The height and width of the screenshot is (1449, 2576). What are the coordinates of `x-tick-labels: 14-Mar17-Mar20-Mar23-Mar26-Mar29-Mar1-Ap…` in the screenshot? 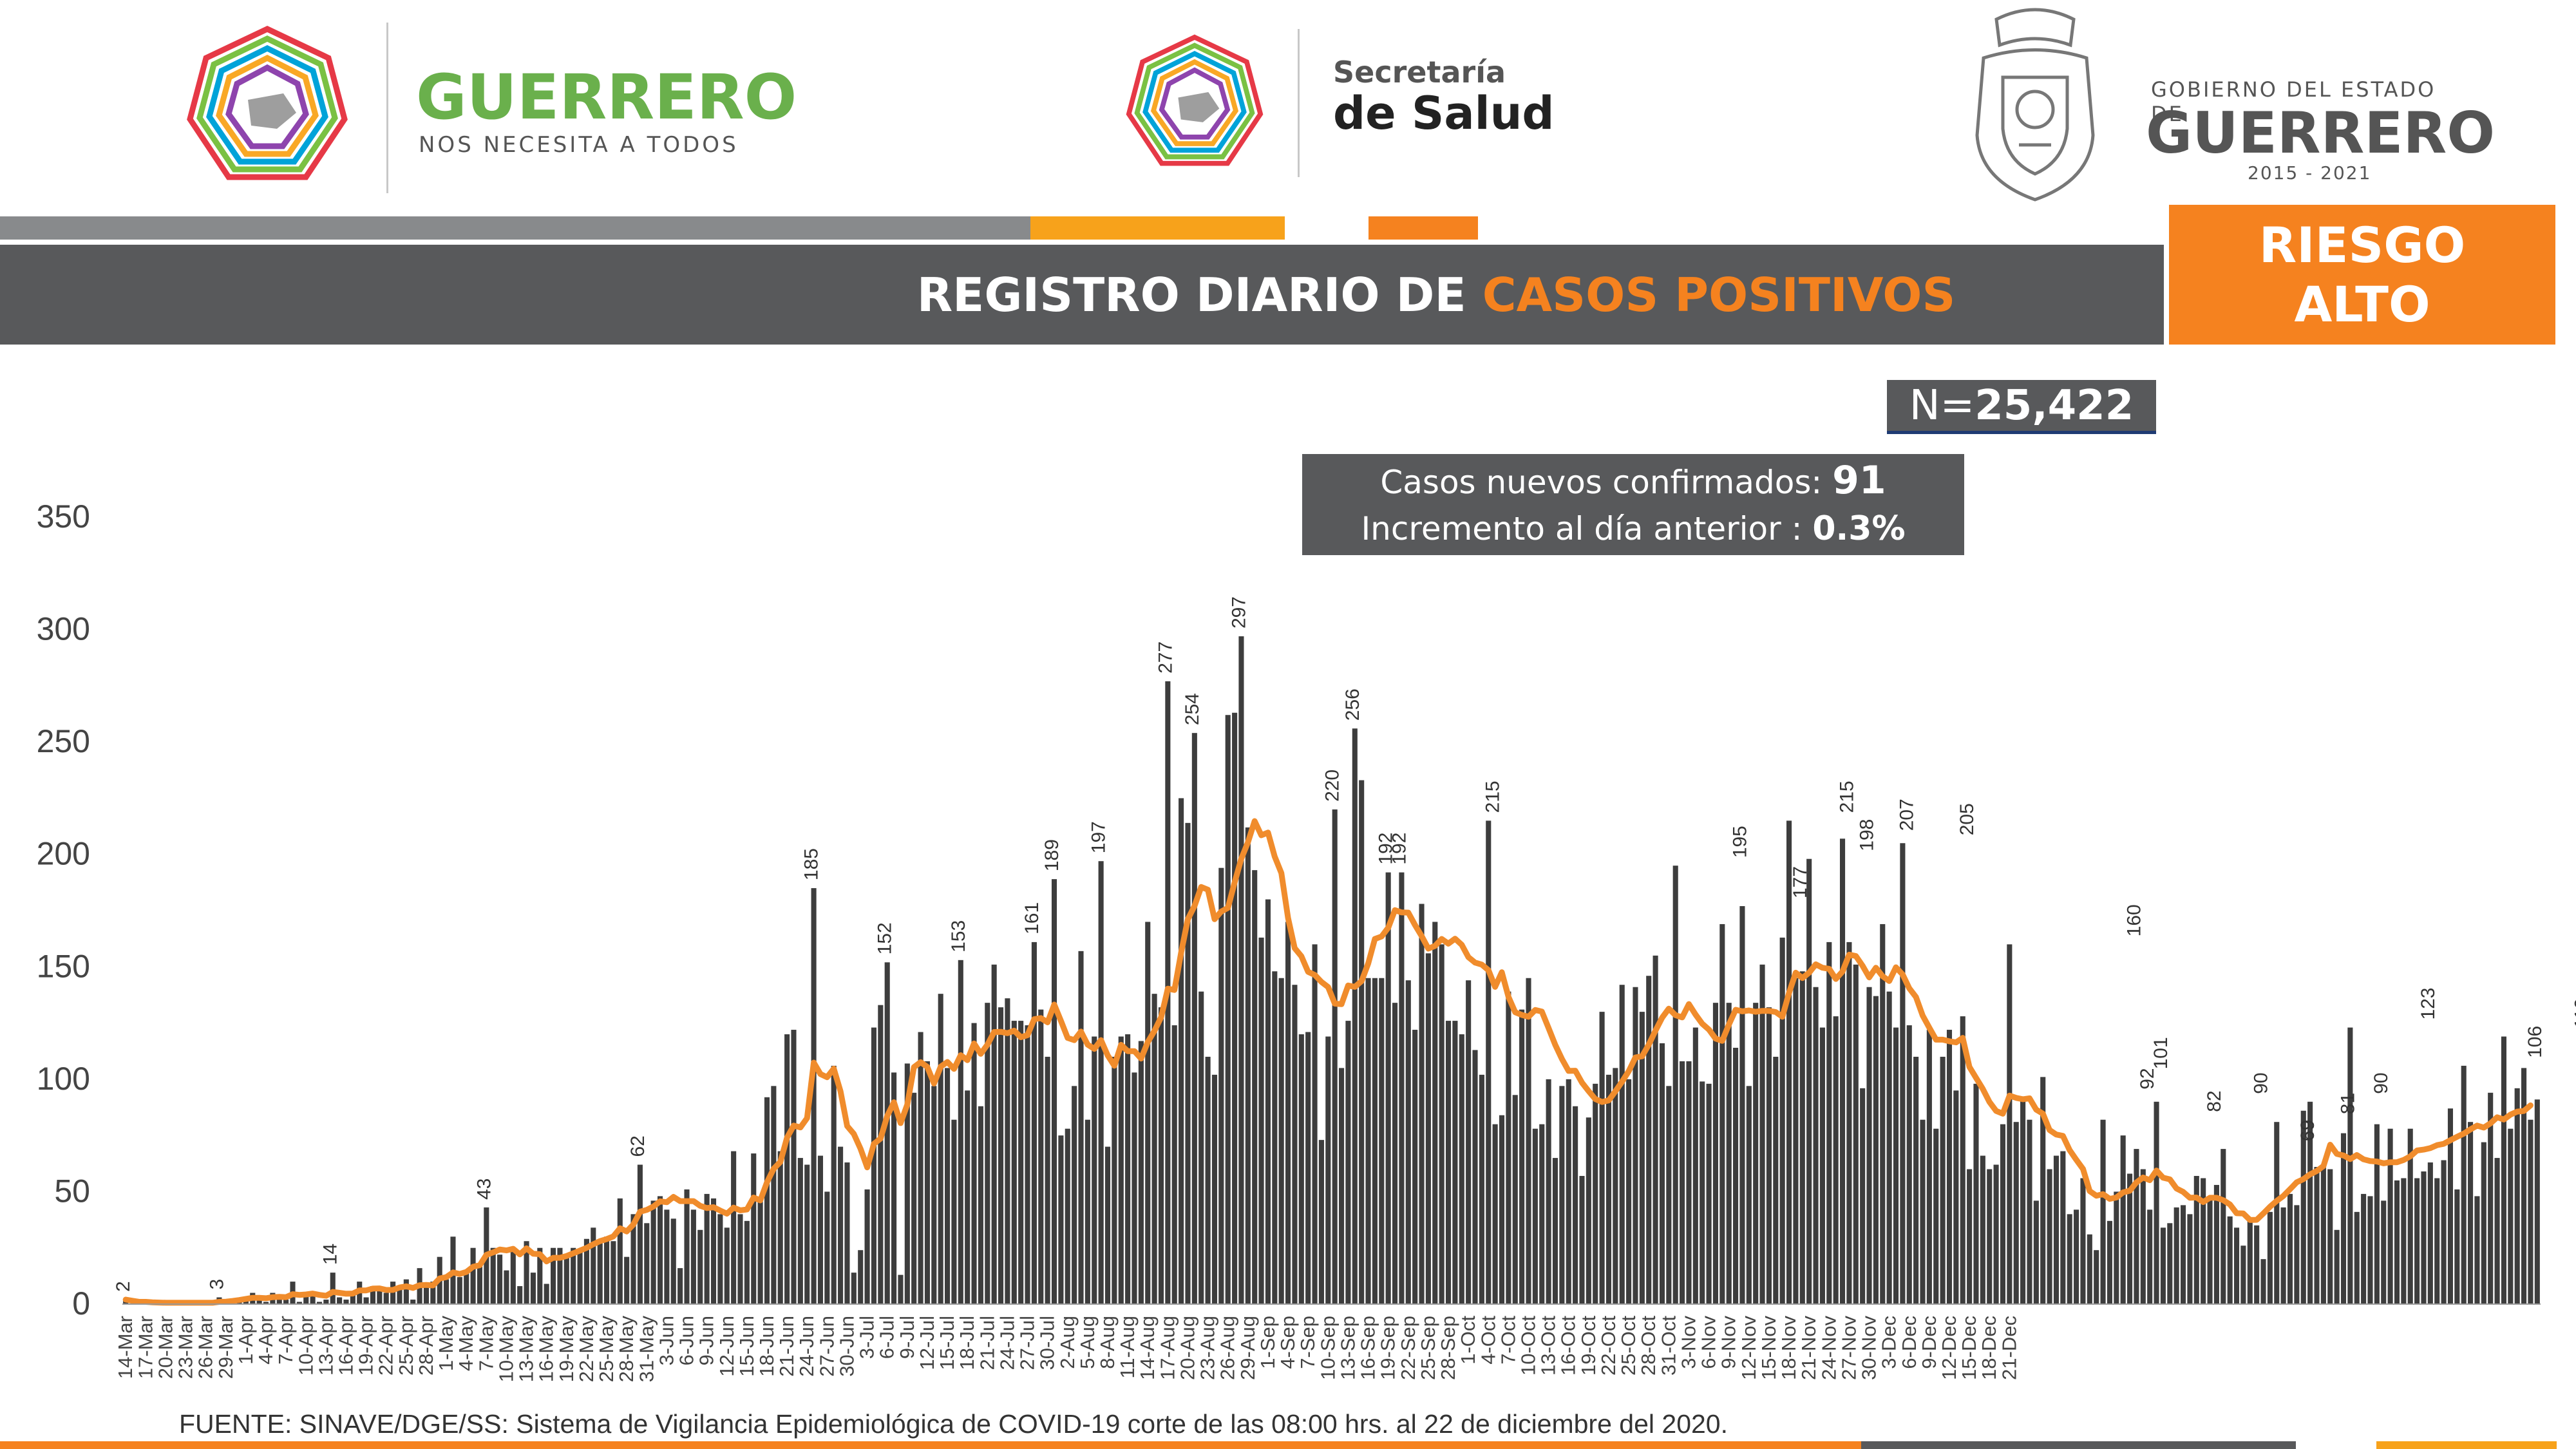 It's located at (1067, 1349).